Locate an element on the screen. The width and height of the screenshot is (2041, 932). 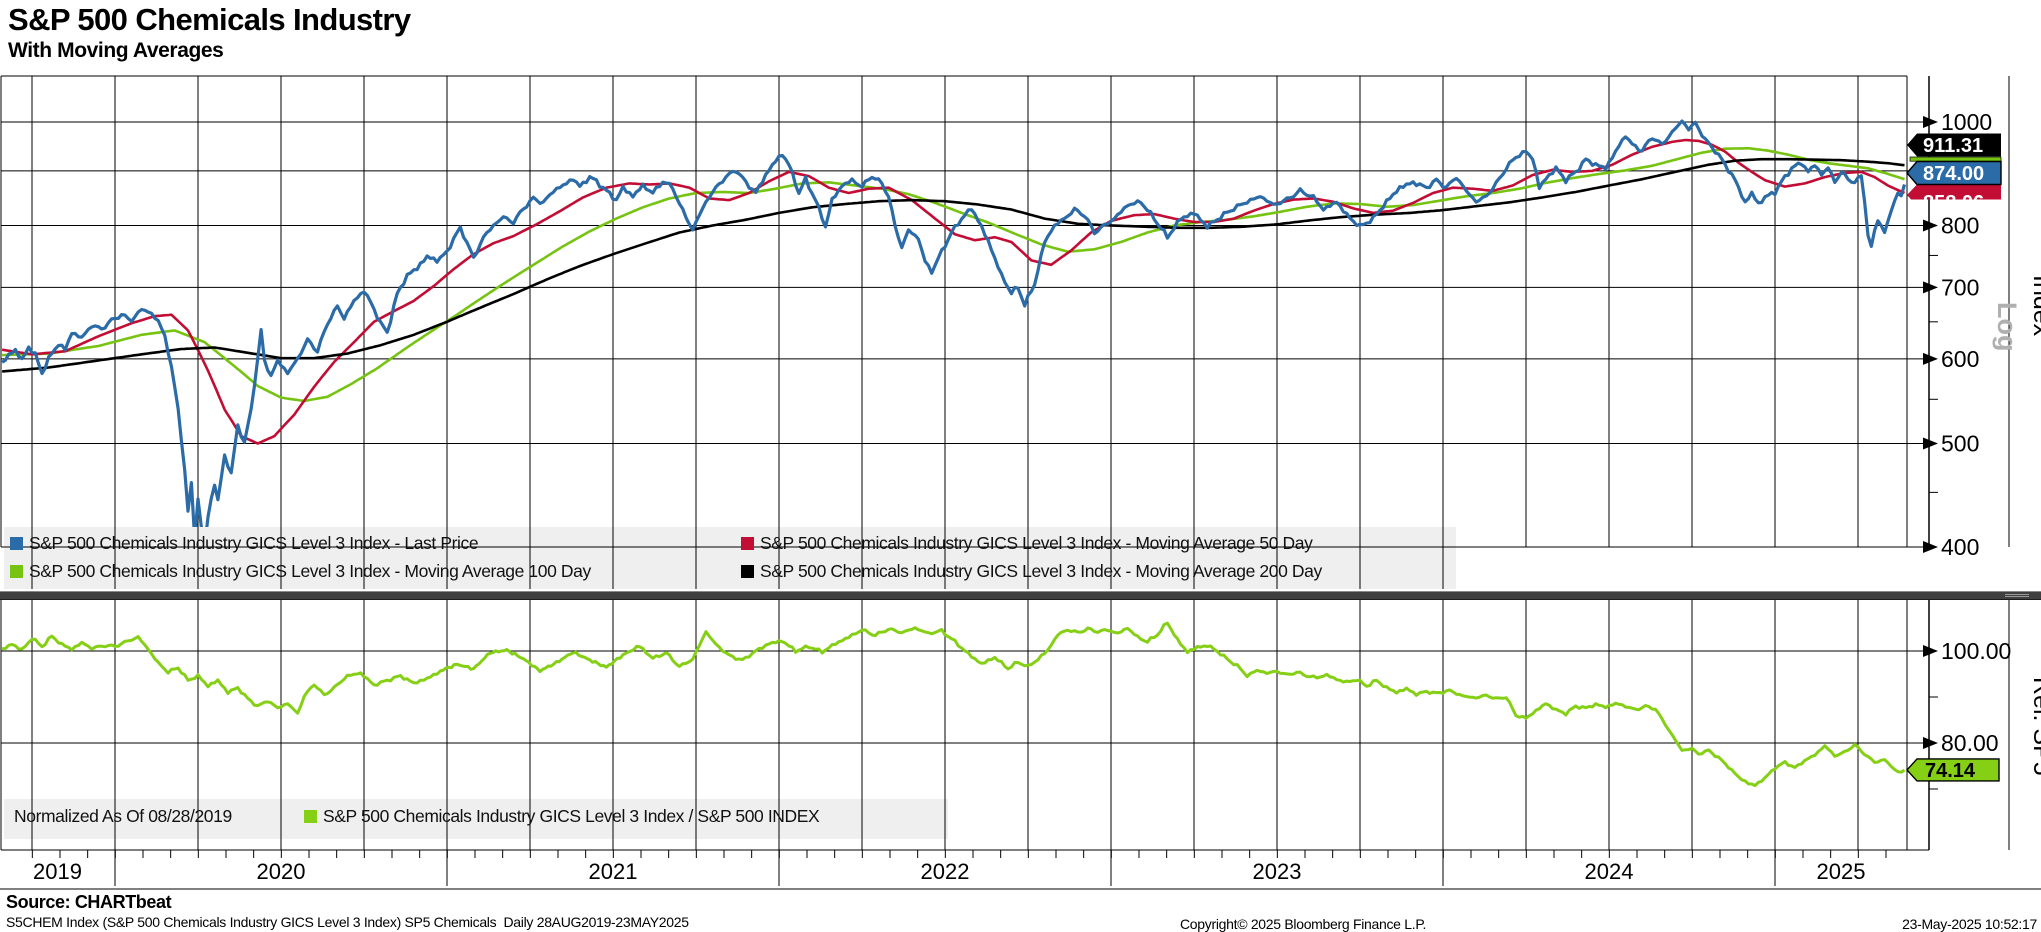
ma100-swatch-icon is located at coordinates (16, 571).